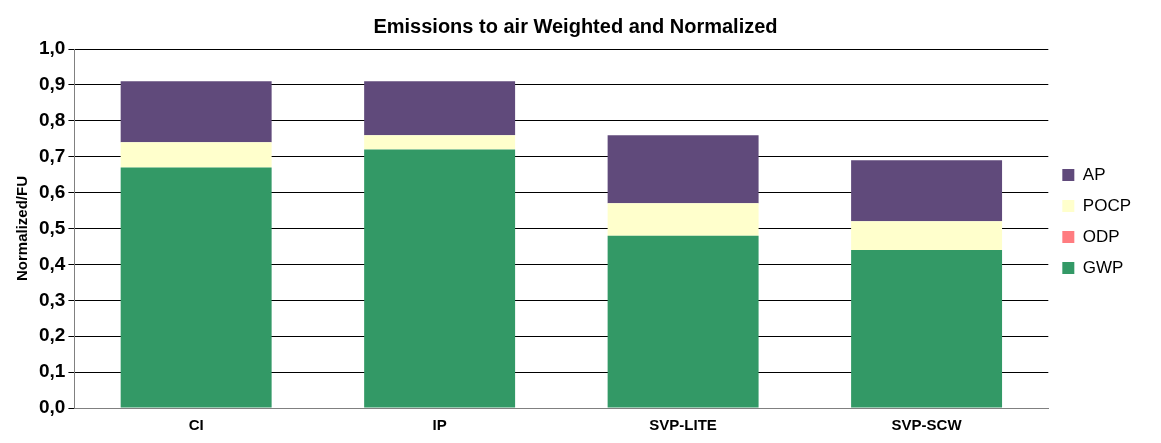 The image size is (1161, 443). I want to click on legend-label: AP, so click(1094, 174).